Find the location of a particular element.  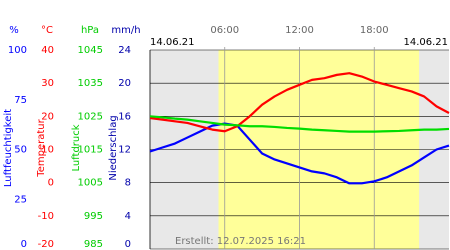

y-tick-label: 1005 is located at coordinates (90, 183).